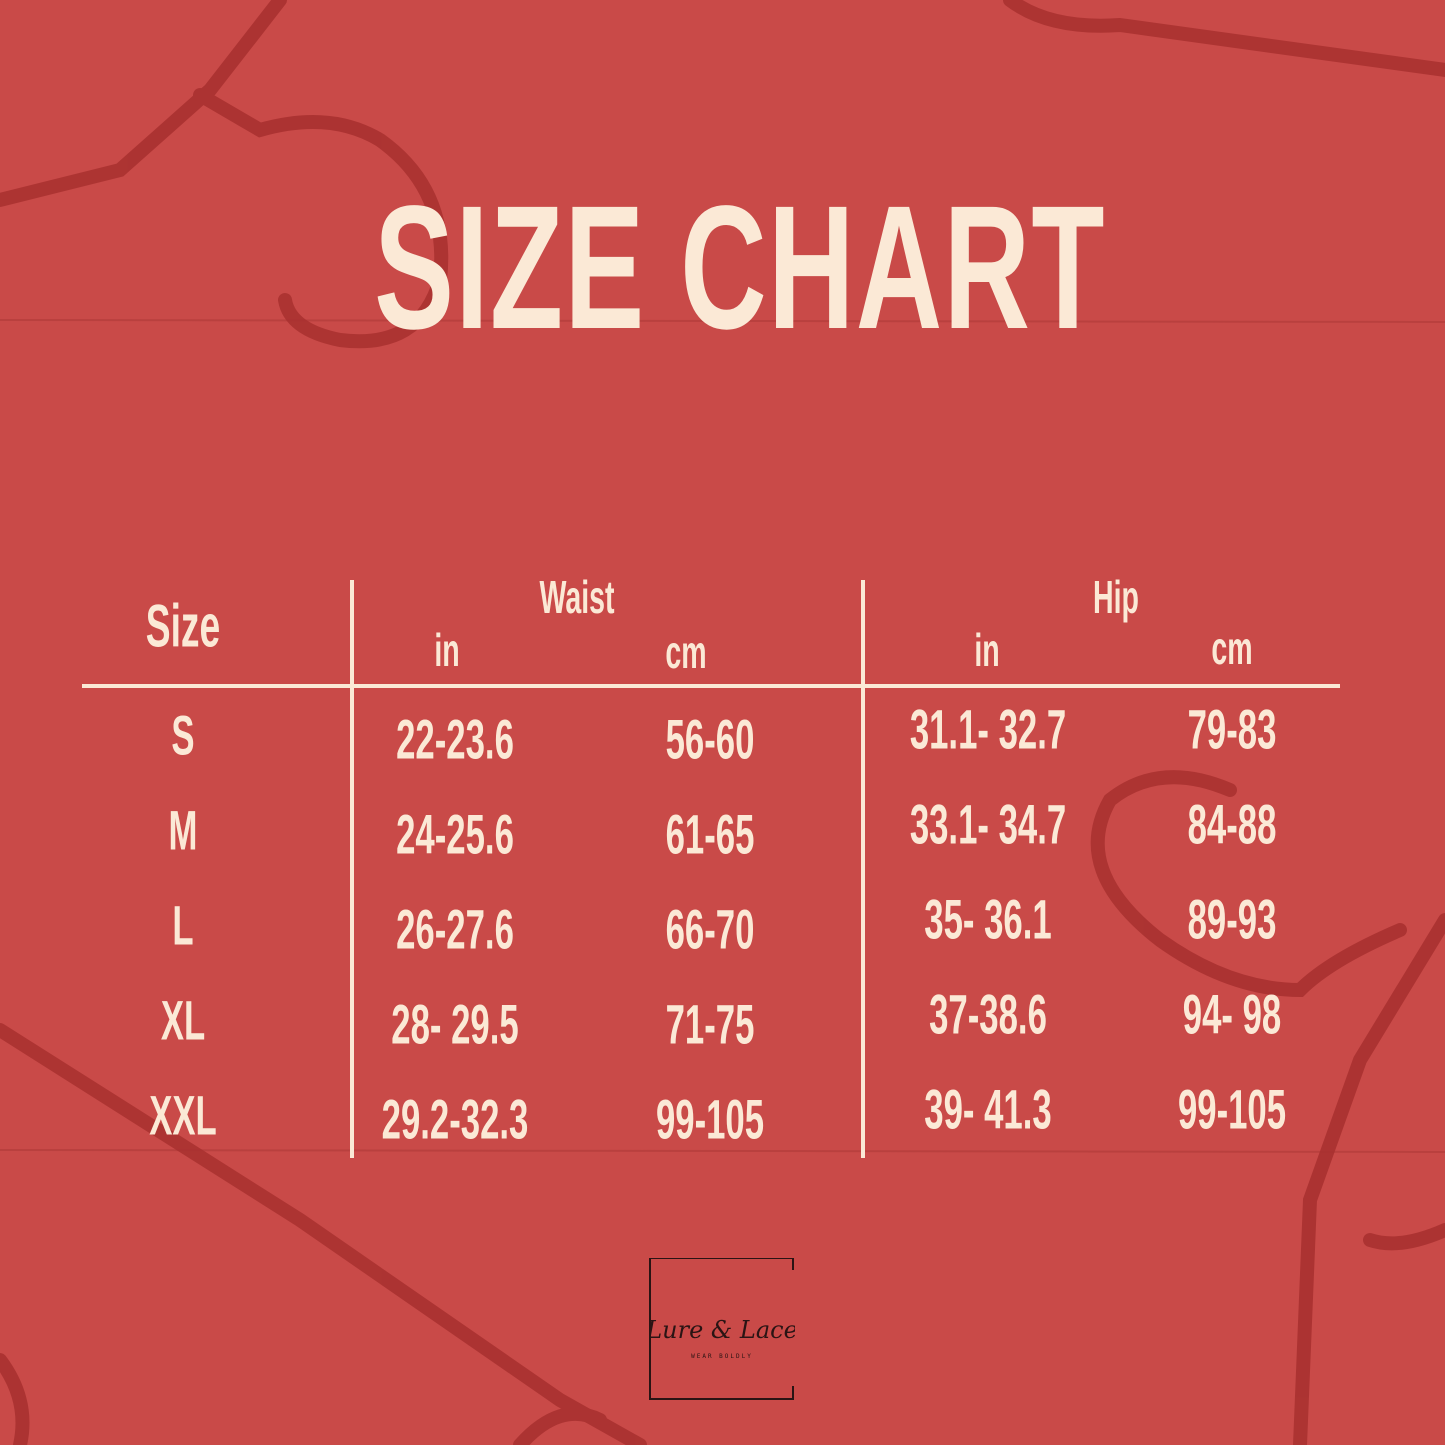  I want to click on svg-text: Lure & Lace, so click(722, 1330).